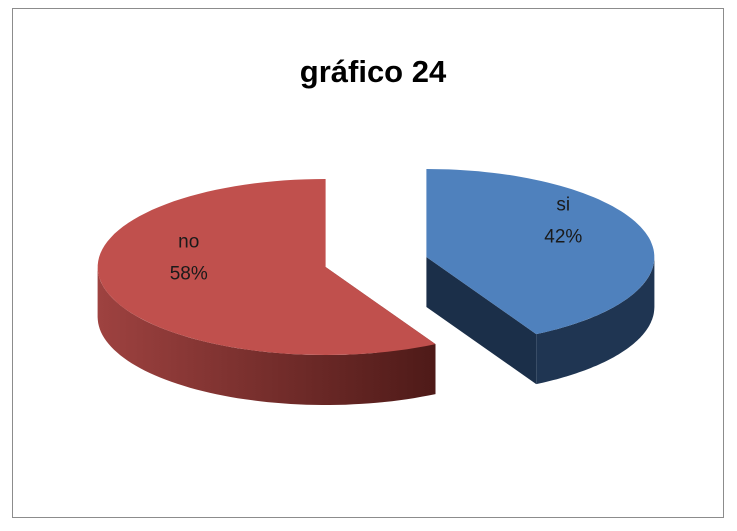 The height and width of the screenshot is (531, 737). Describe the element at coordinates (373, 71) in the screenshot. I see `chart-title: gráfico 24` at that location.